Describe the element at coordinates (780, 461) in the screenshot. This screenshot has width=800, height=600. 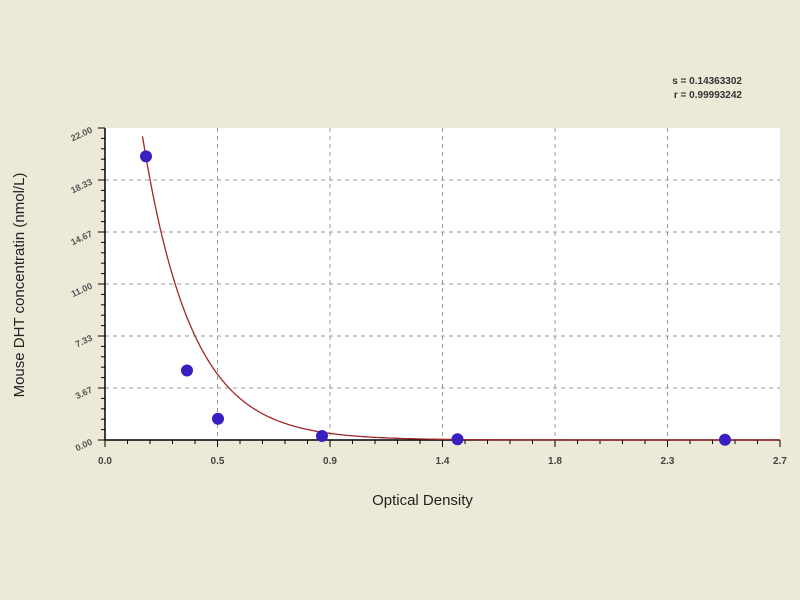
I see `x-tick-label: 2.7` at that location.